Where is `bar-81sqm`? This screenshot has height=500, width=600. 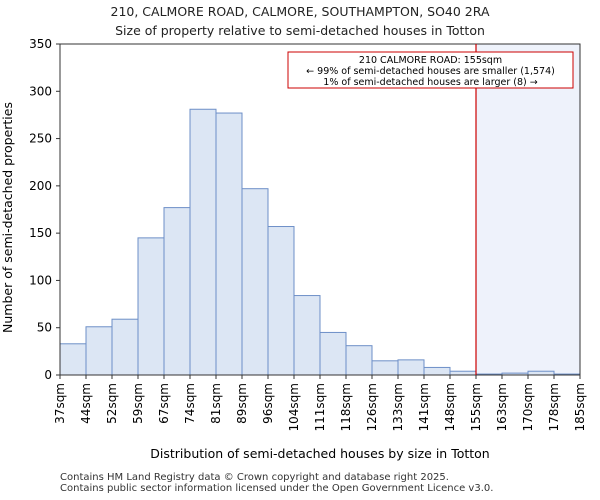 bar-81sqm is located at coordinates (229, 244).